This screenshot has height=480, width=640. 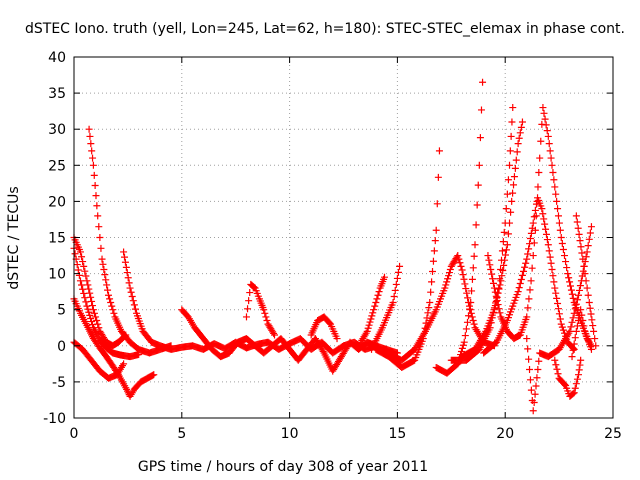 I want to click on x-tick-label: 15, so click(x=397, y=434).